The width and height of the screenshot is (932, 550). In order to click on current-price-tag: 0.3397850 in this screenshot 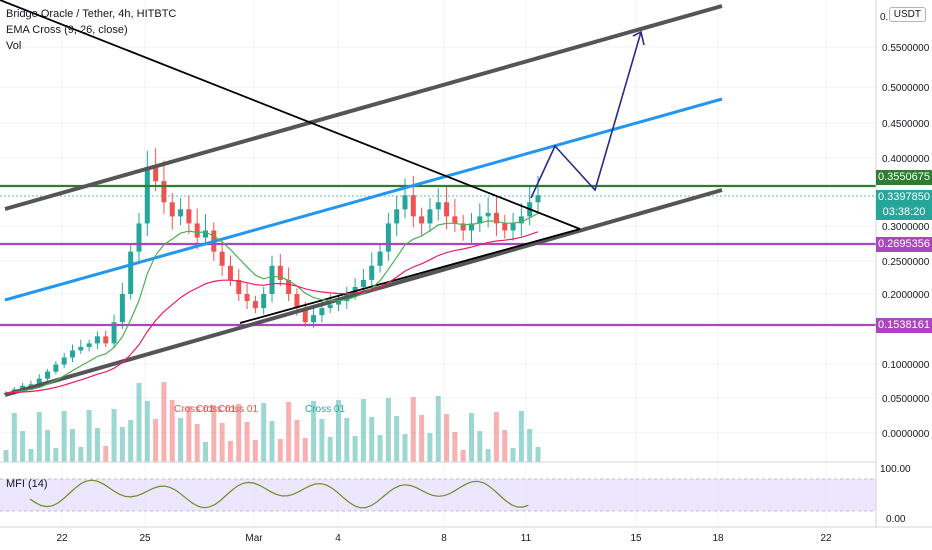, I will do `click(904, 197)`.